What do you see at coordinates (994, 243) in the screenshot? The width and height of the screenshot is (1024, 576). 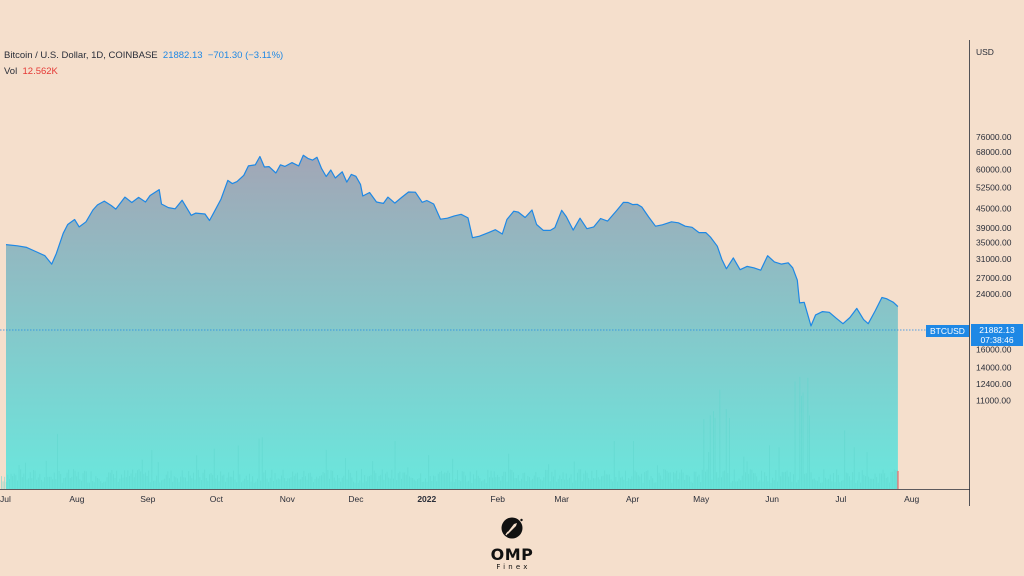 I see `y-tick-label: 35000.00` at bounding box center [994, 243].